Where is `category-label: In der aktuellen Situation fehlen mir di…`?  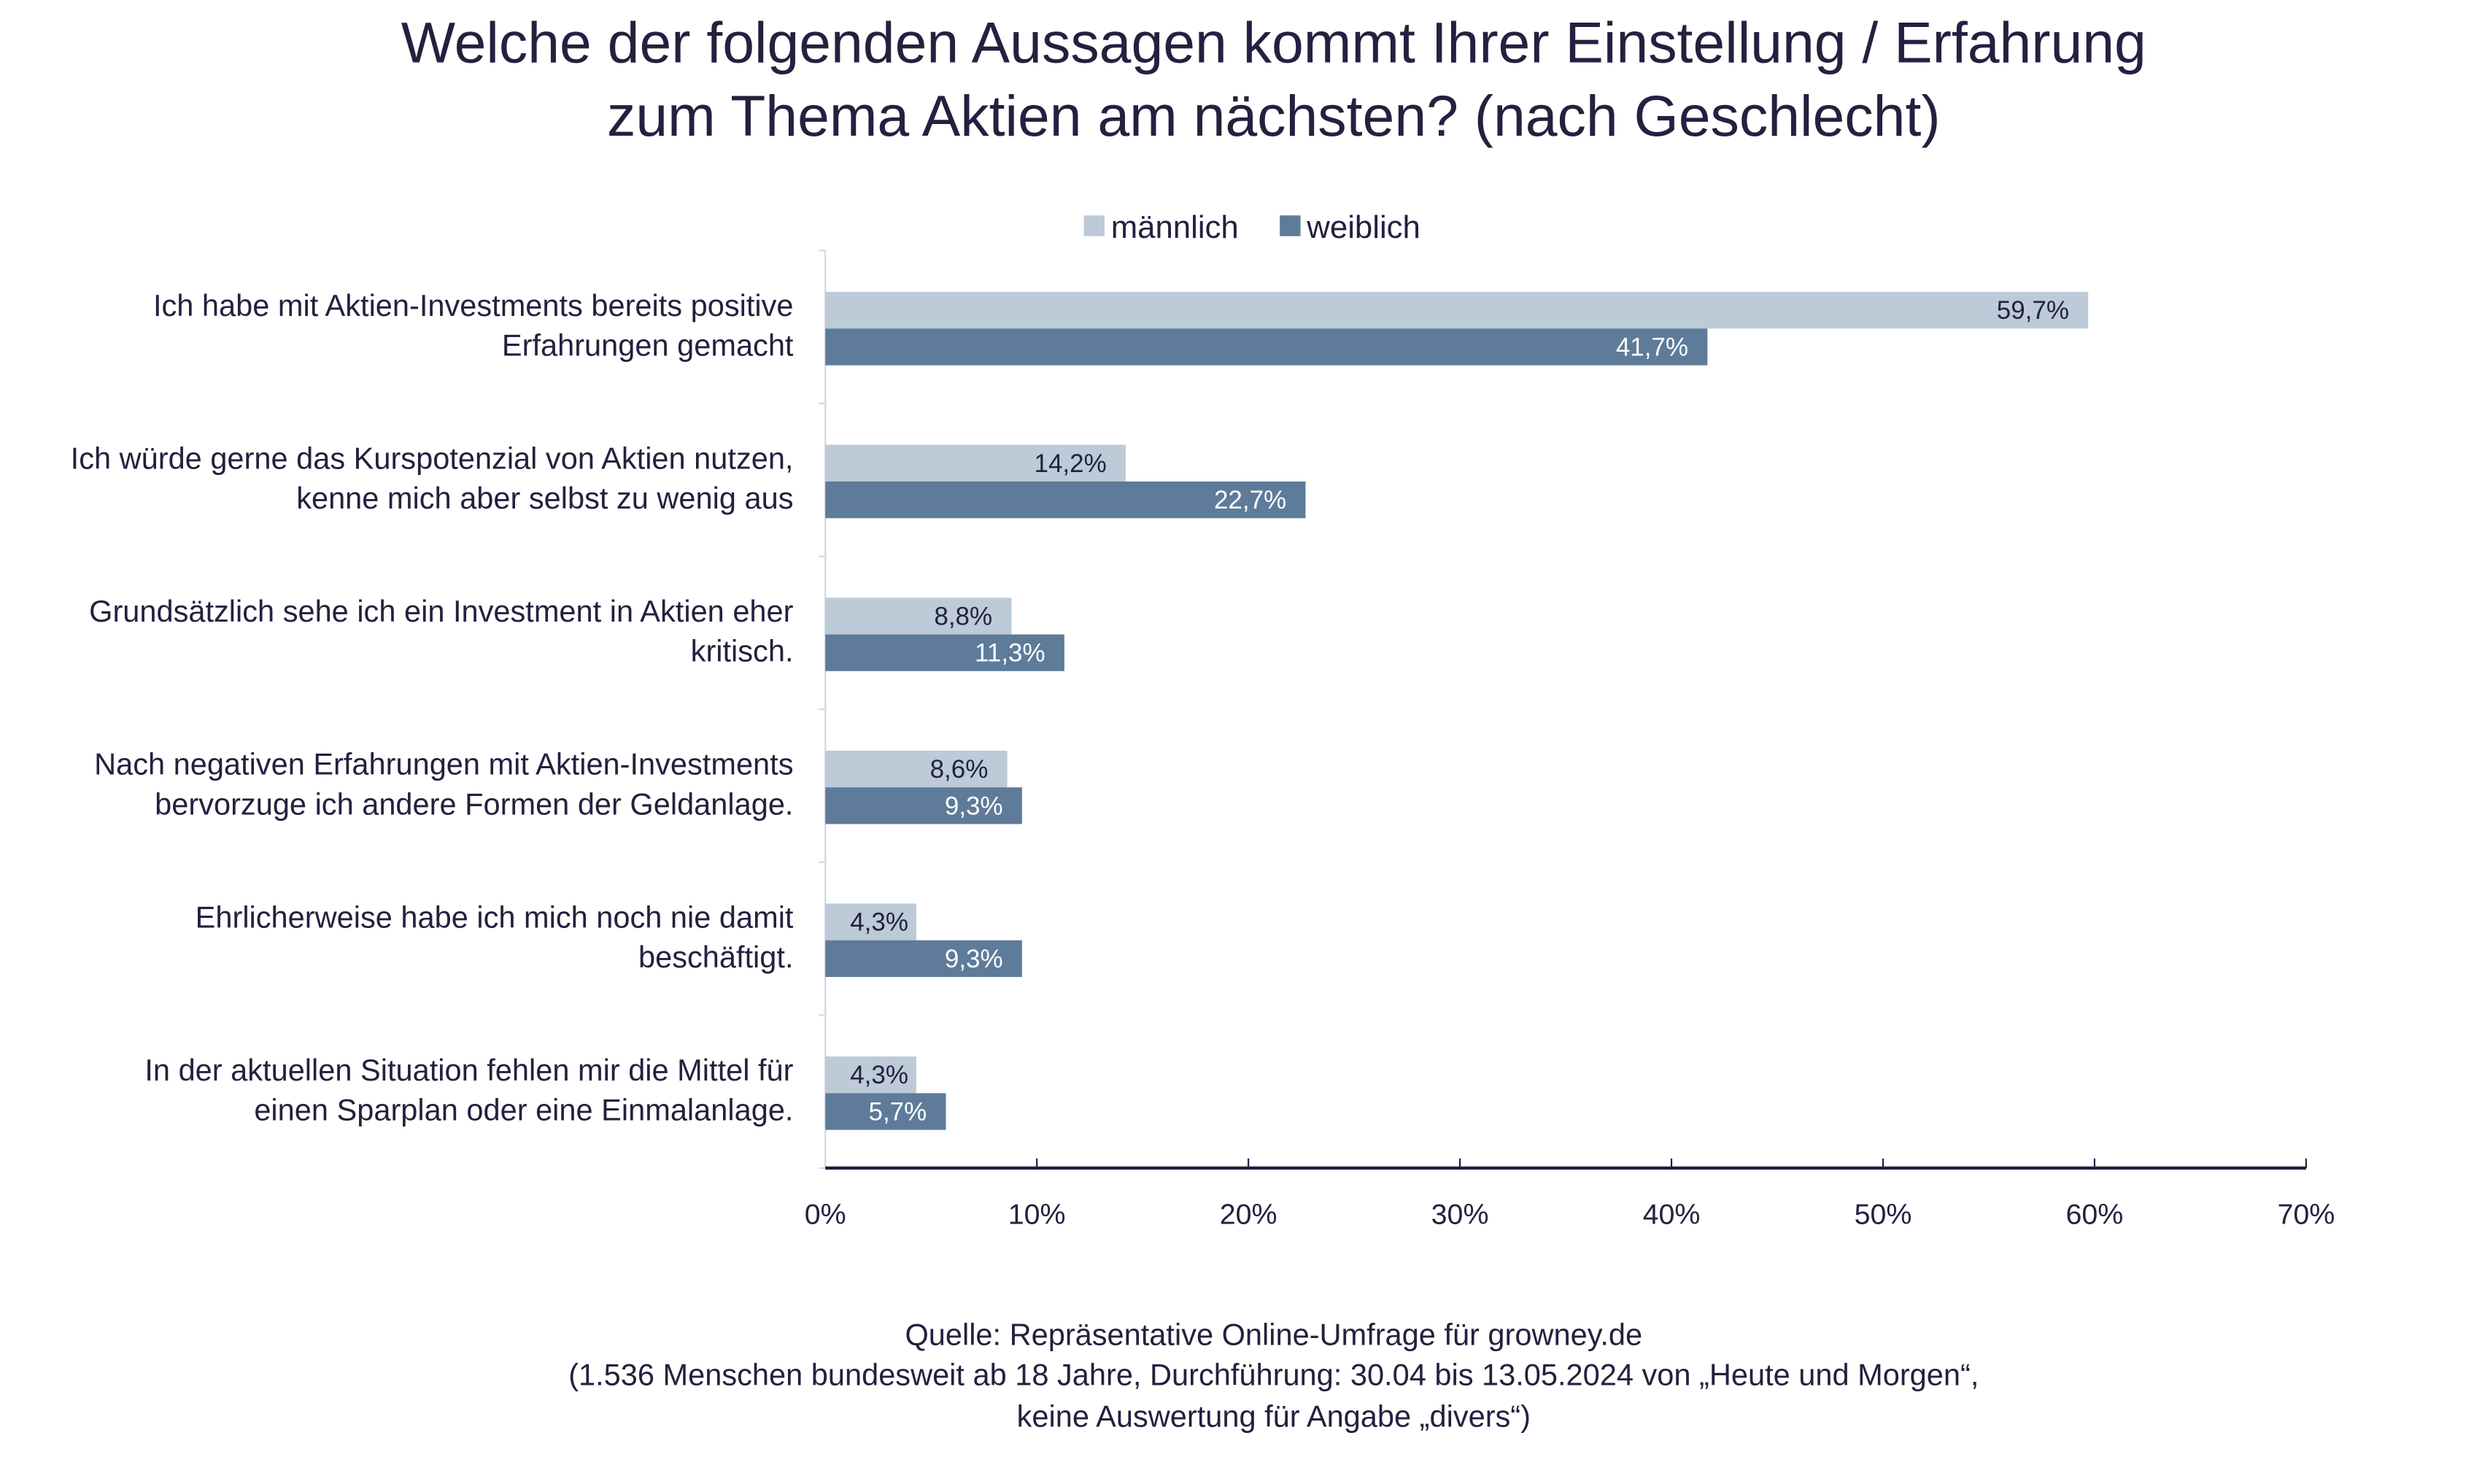
category-label: In der aktuellen Situation fehlen mir di… is located at coordinates (468, 1070).